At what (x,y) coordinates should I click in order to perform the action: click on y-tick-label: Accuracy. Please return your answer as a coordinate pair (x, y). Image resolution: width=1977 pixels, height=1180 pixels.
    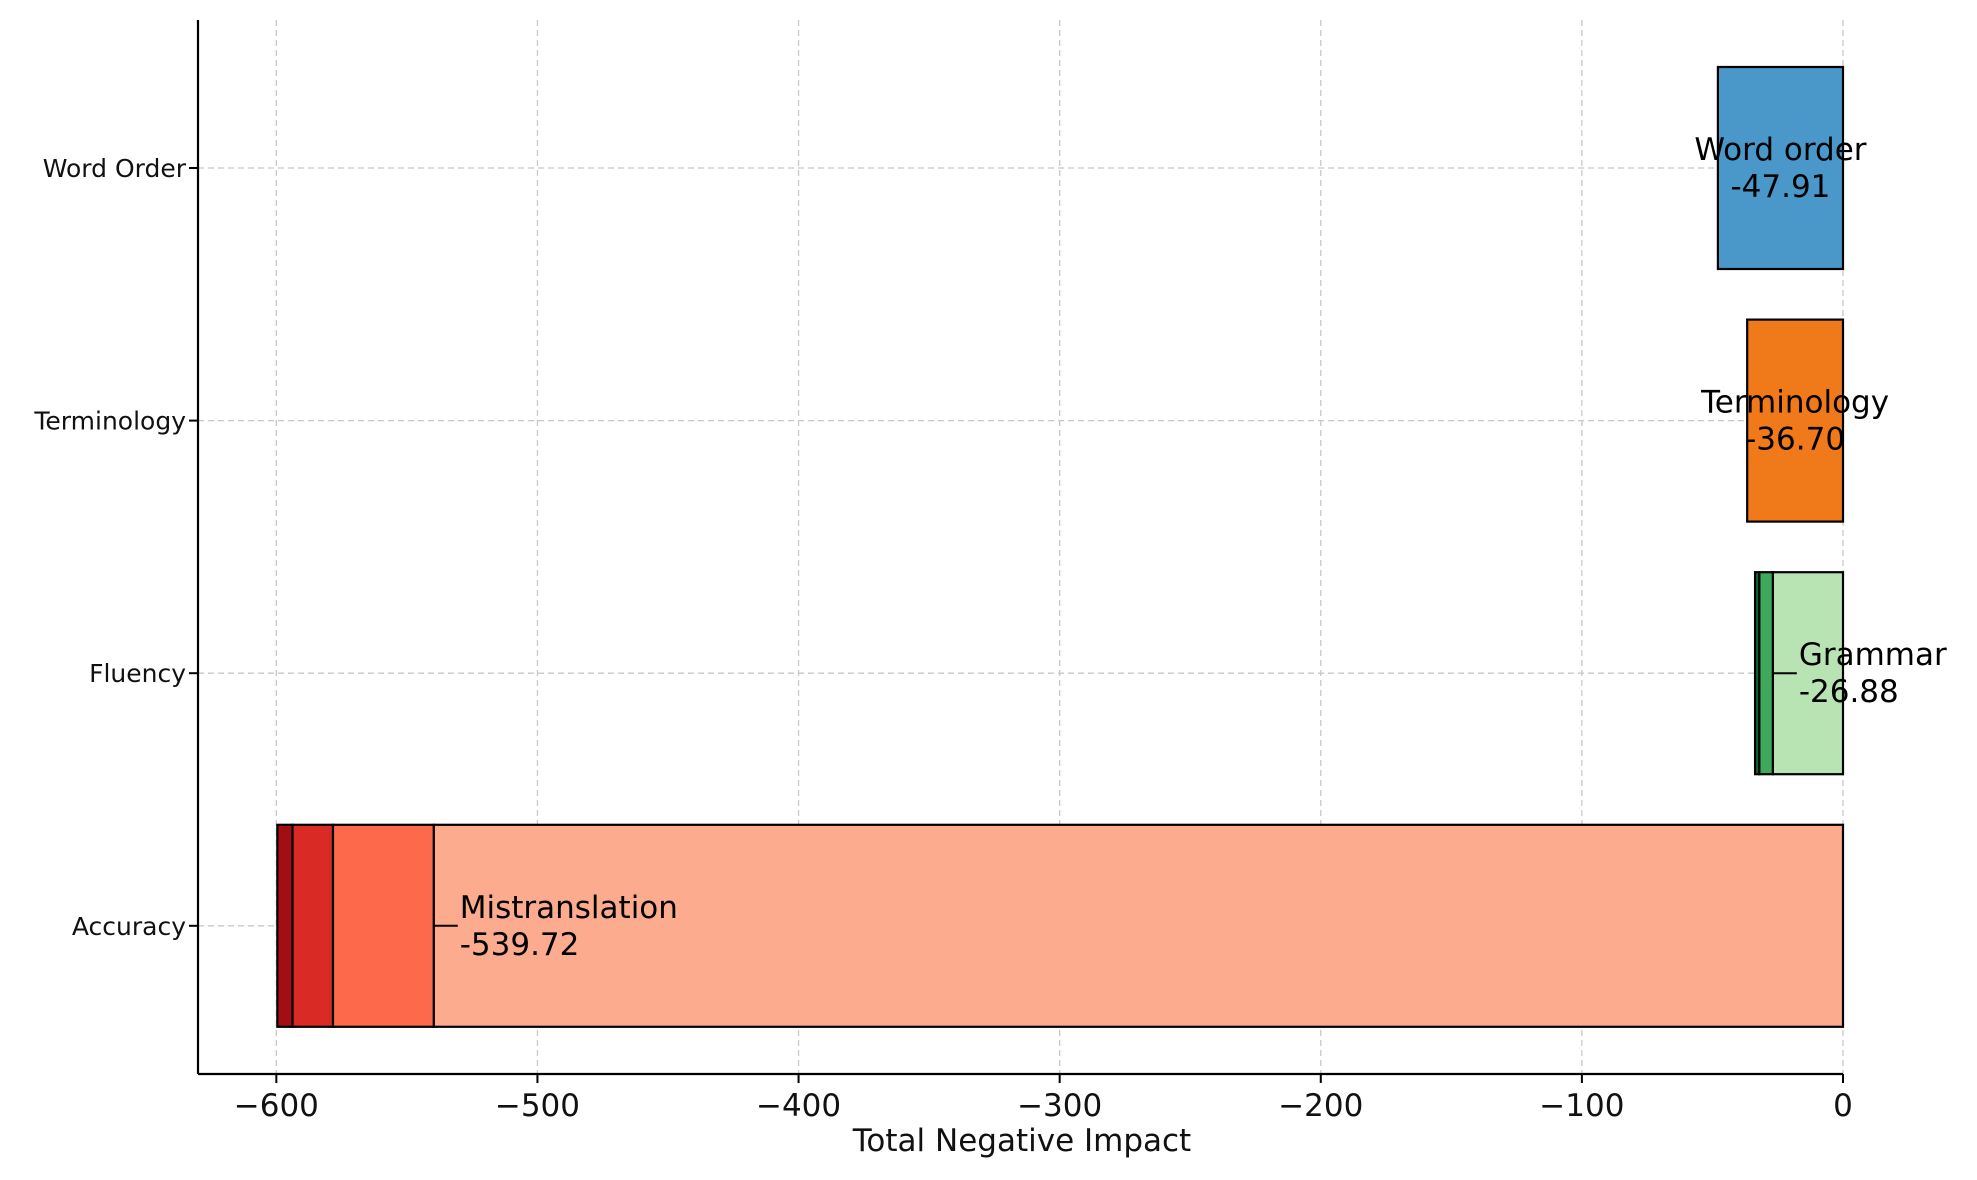
    Looking at the image, I should click on (129, 926).